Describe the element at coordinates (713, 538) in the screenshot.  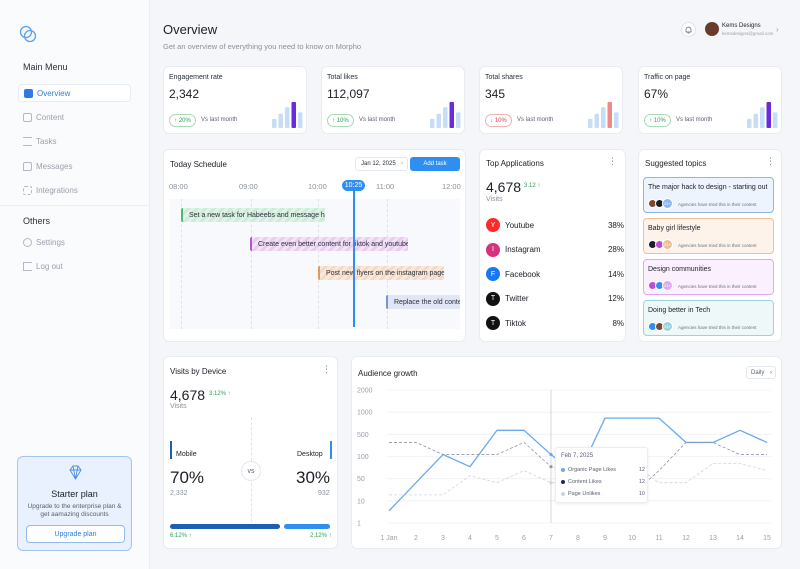
I see `x-tick-label: 13` at that location.